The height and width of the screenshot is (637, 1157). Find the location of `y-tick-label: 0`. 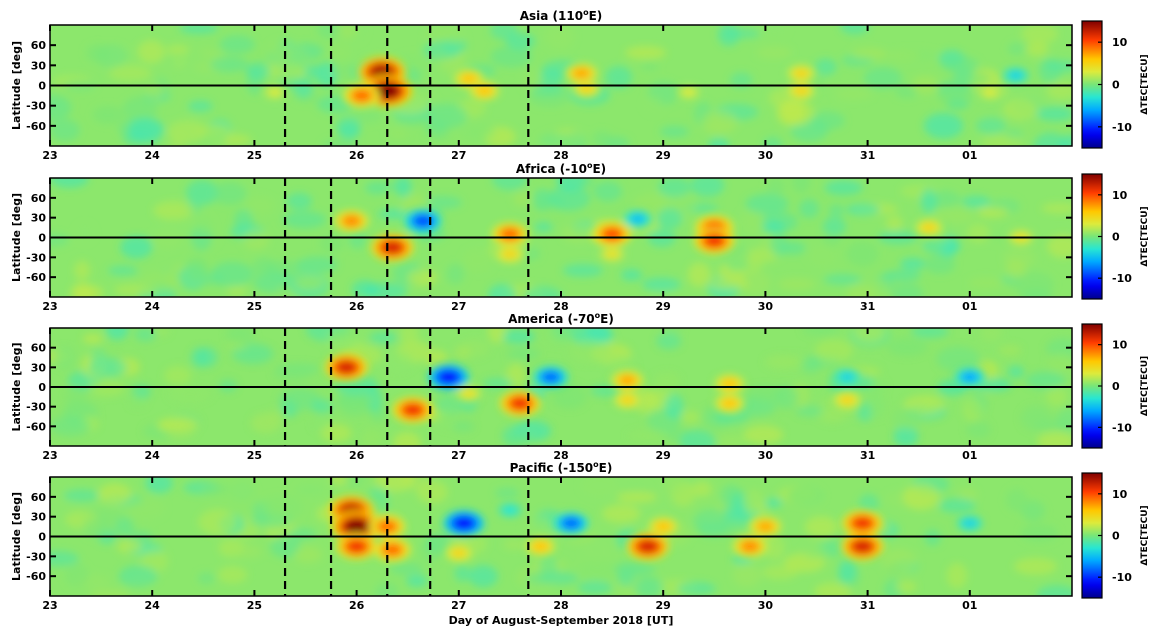

y-tick-label: 0 is located at coordinates (42, 537).